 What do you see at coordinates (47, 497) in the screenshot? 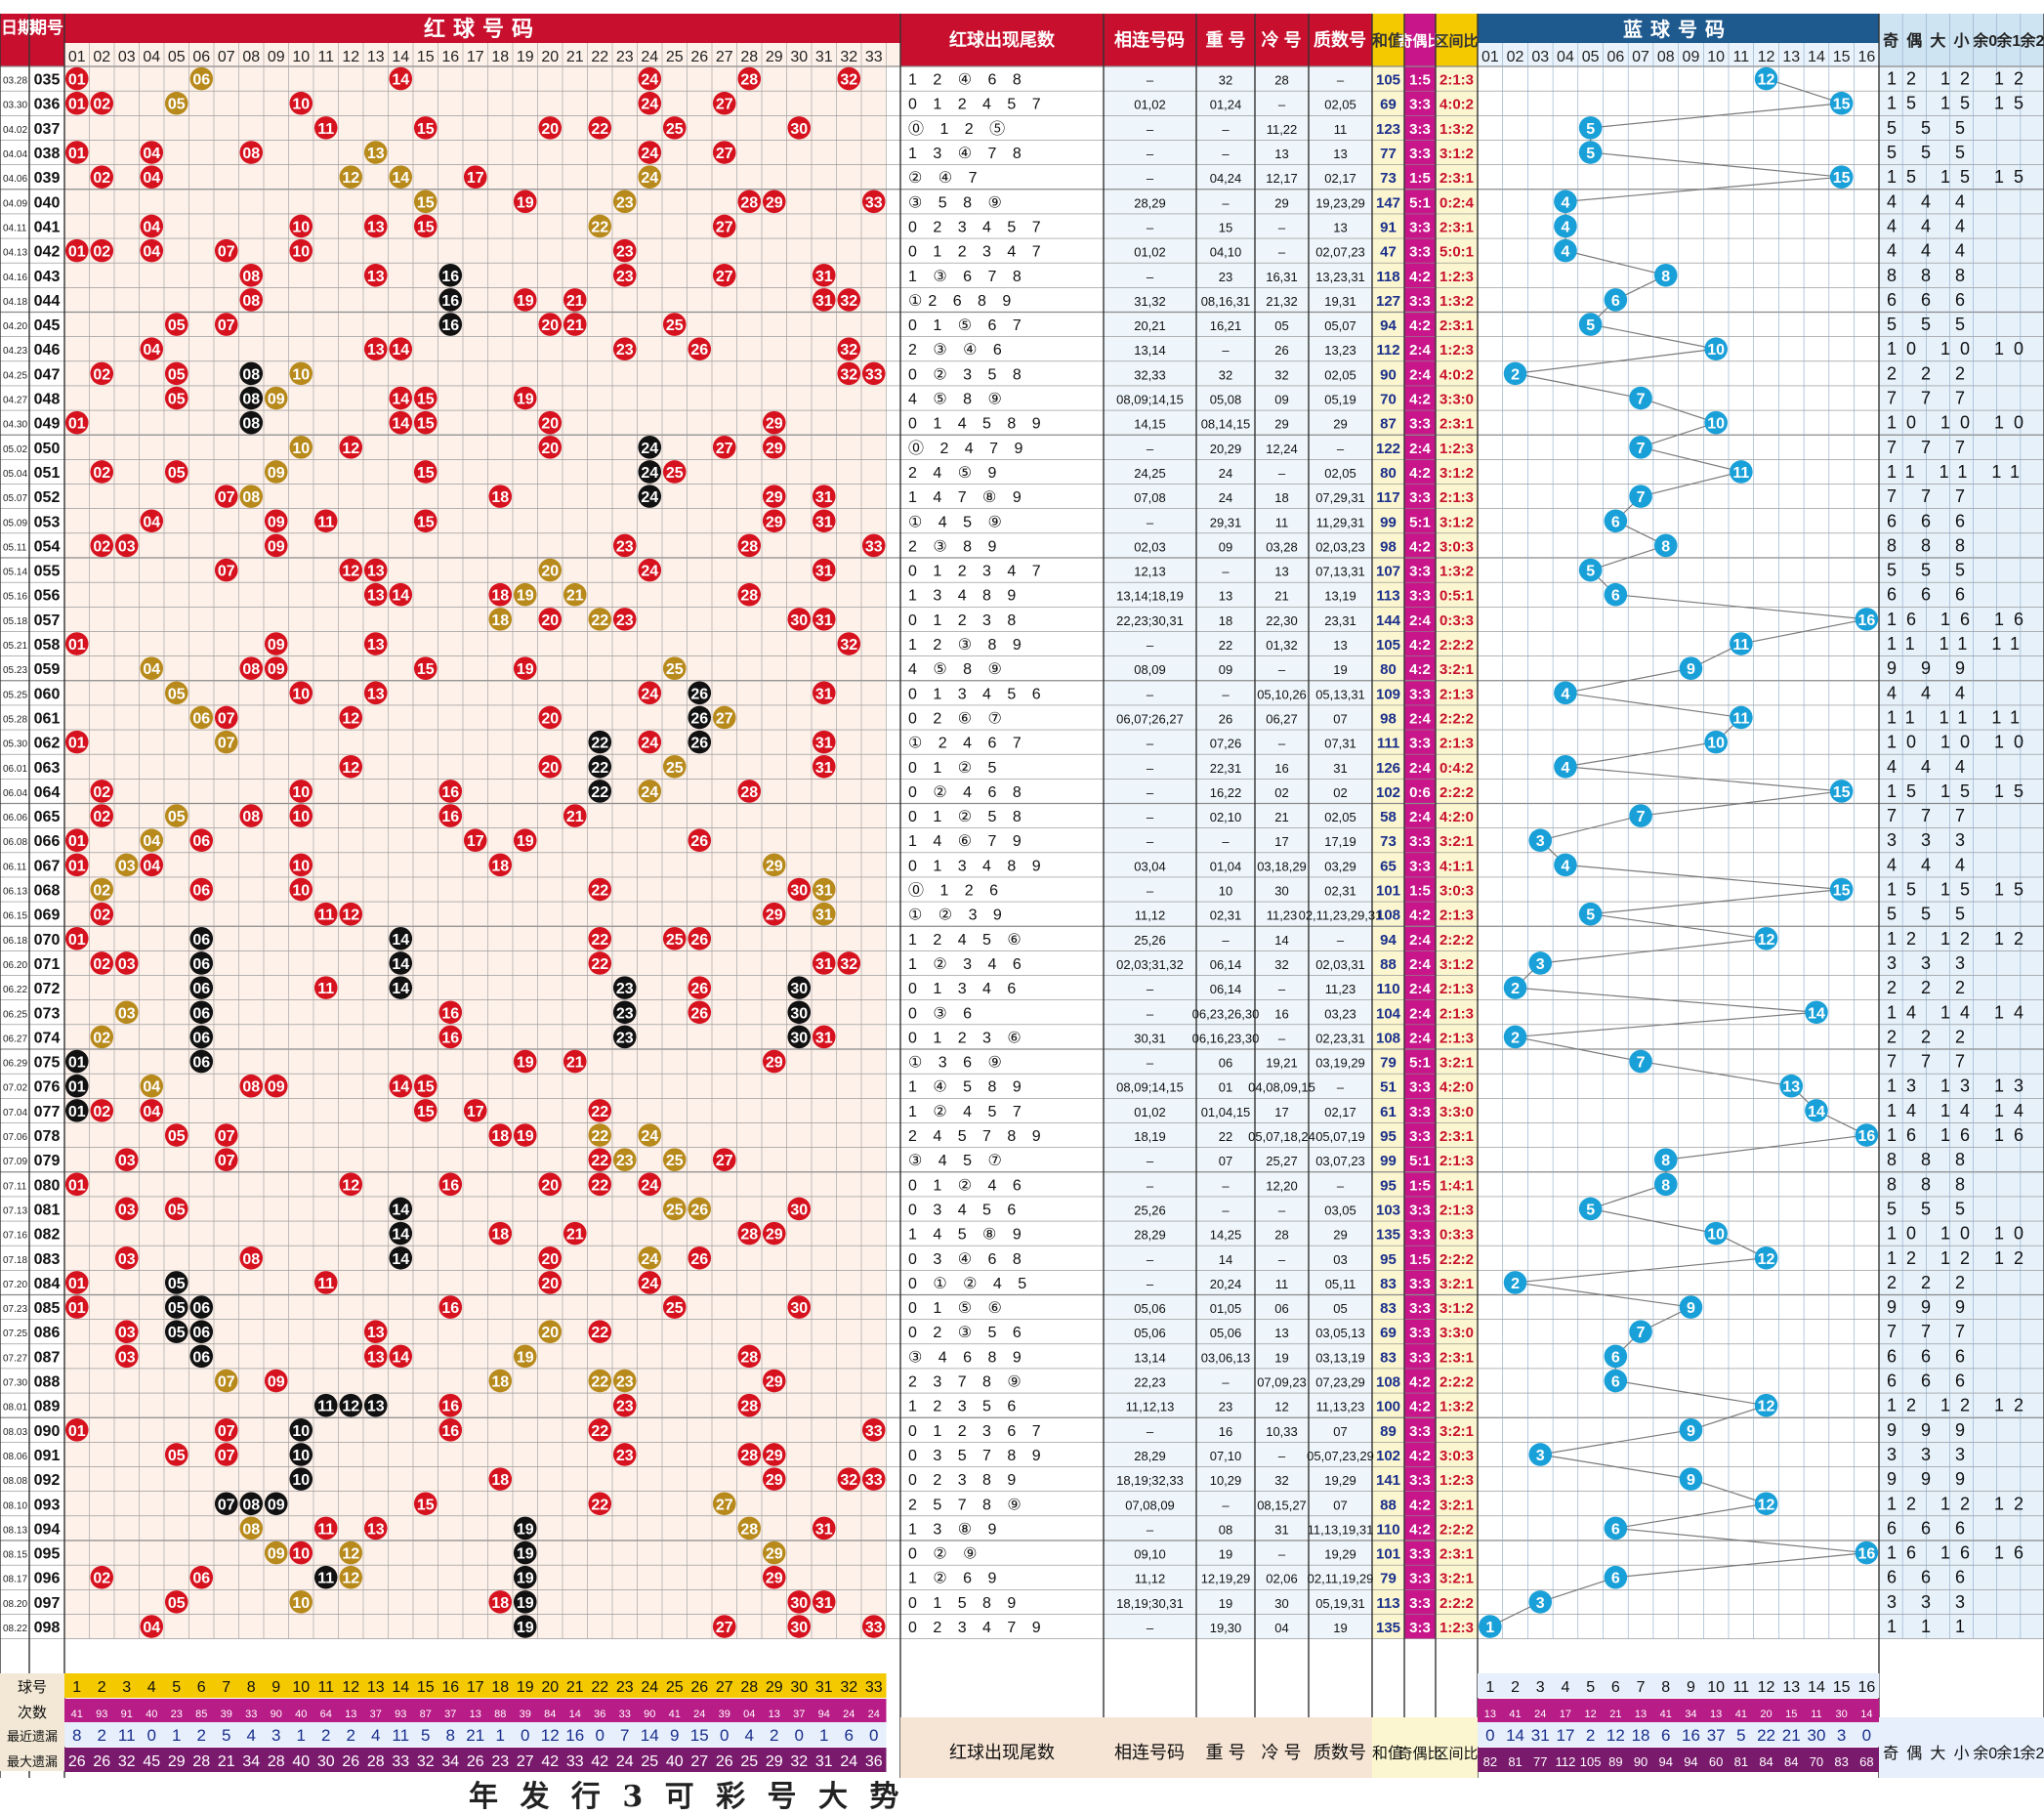
I see `row-issue: 052` at bounding box center [47, 497].